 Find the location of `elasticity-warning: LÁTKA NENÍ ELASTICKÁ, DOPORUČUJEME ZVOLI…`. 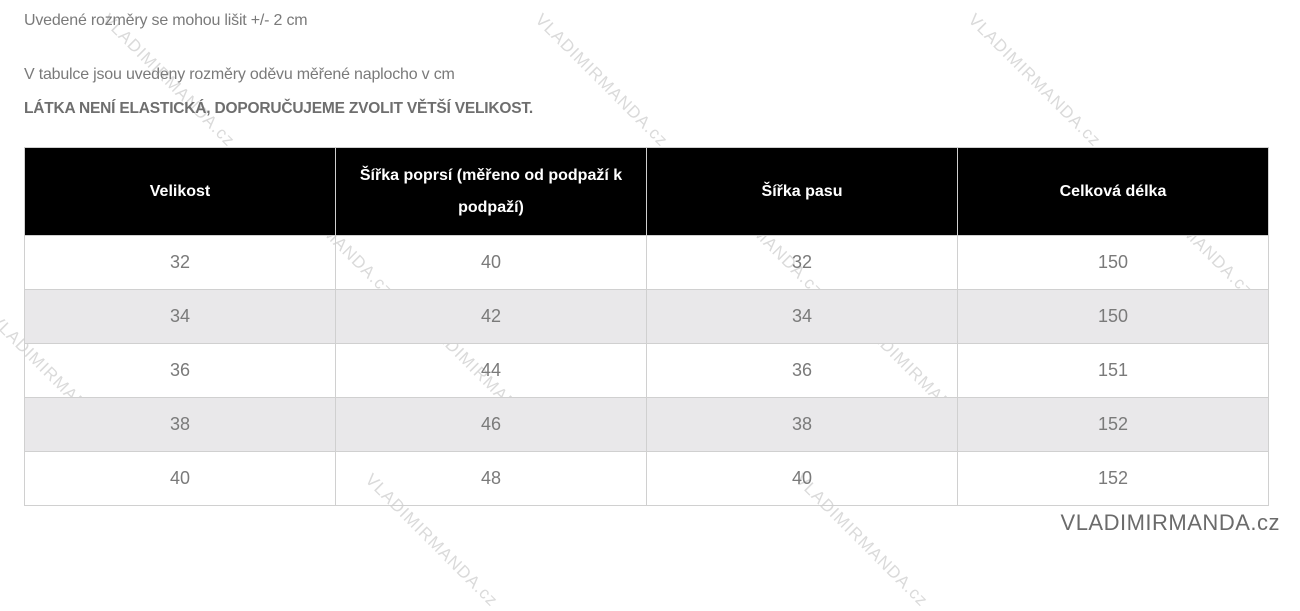

elasticity-warning: LÁTKA NENÍ ELASTICKÁ, DOPORUČUJEME ZVOLI… is located at coordinates (279, 108).